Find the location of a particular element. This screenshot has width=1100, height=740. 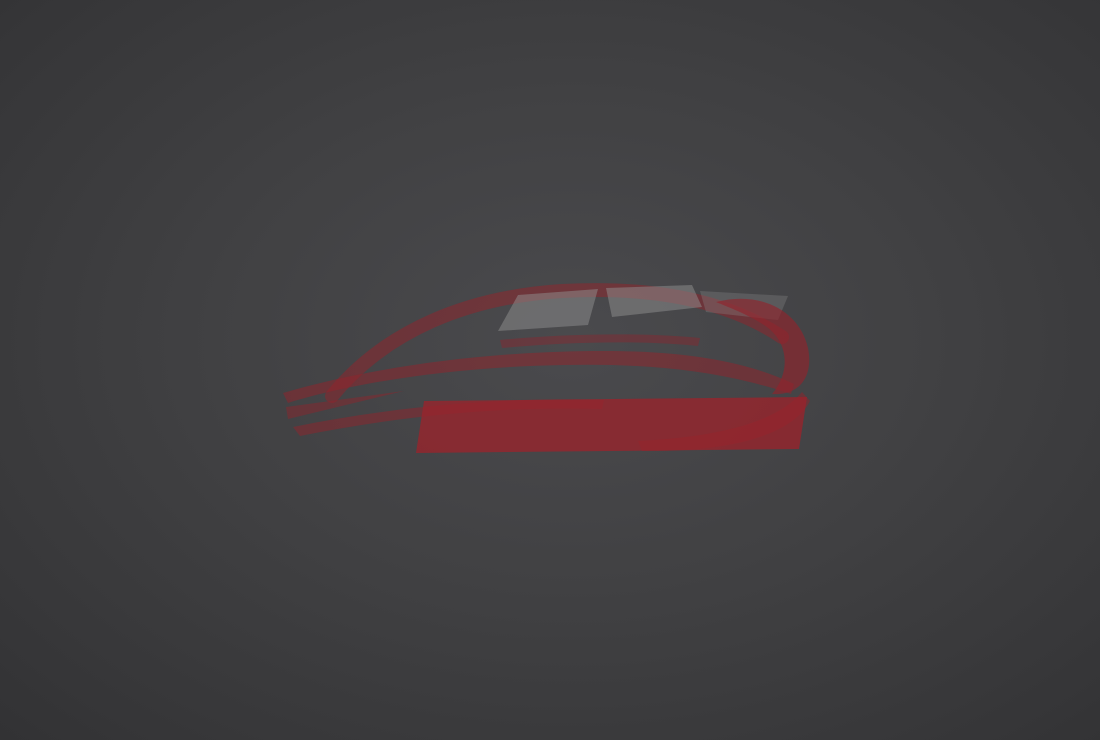

watermark-logo is located at coordinates (546, 368).